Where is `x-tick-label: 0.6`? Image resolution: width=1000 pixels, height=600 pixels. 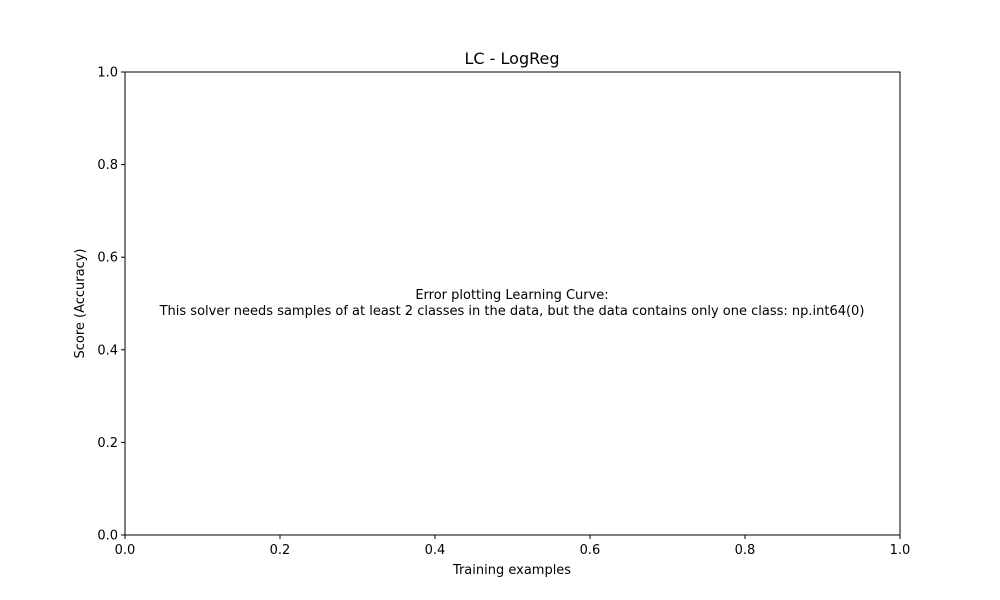 x-tick-label: 0.6 is located at coordinates (590, 550).